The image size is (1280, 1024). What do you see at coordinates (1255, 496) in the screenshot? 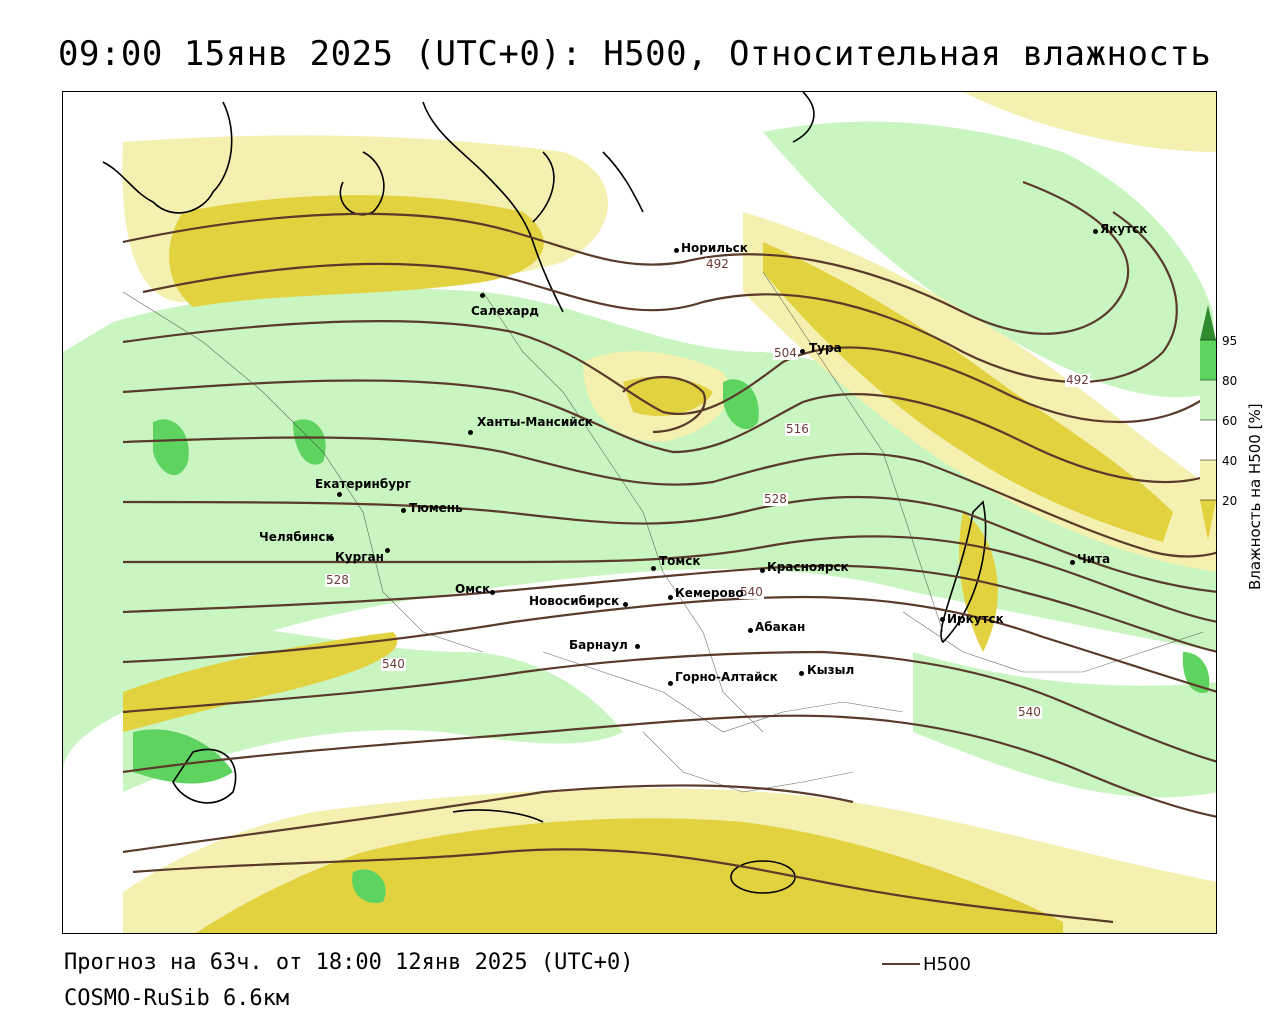
I see `colorbar-title: Влажность на H500 [%]` at bounding box center [1255, 496].